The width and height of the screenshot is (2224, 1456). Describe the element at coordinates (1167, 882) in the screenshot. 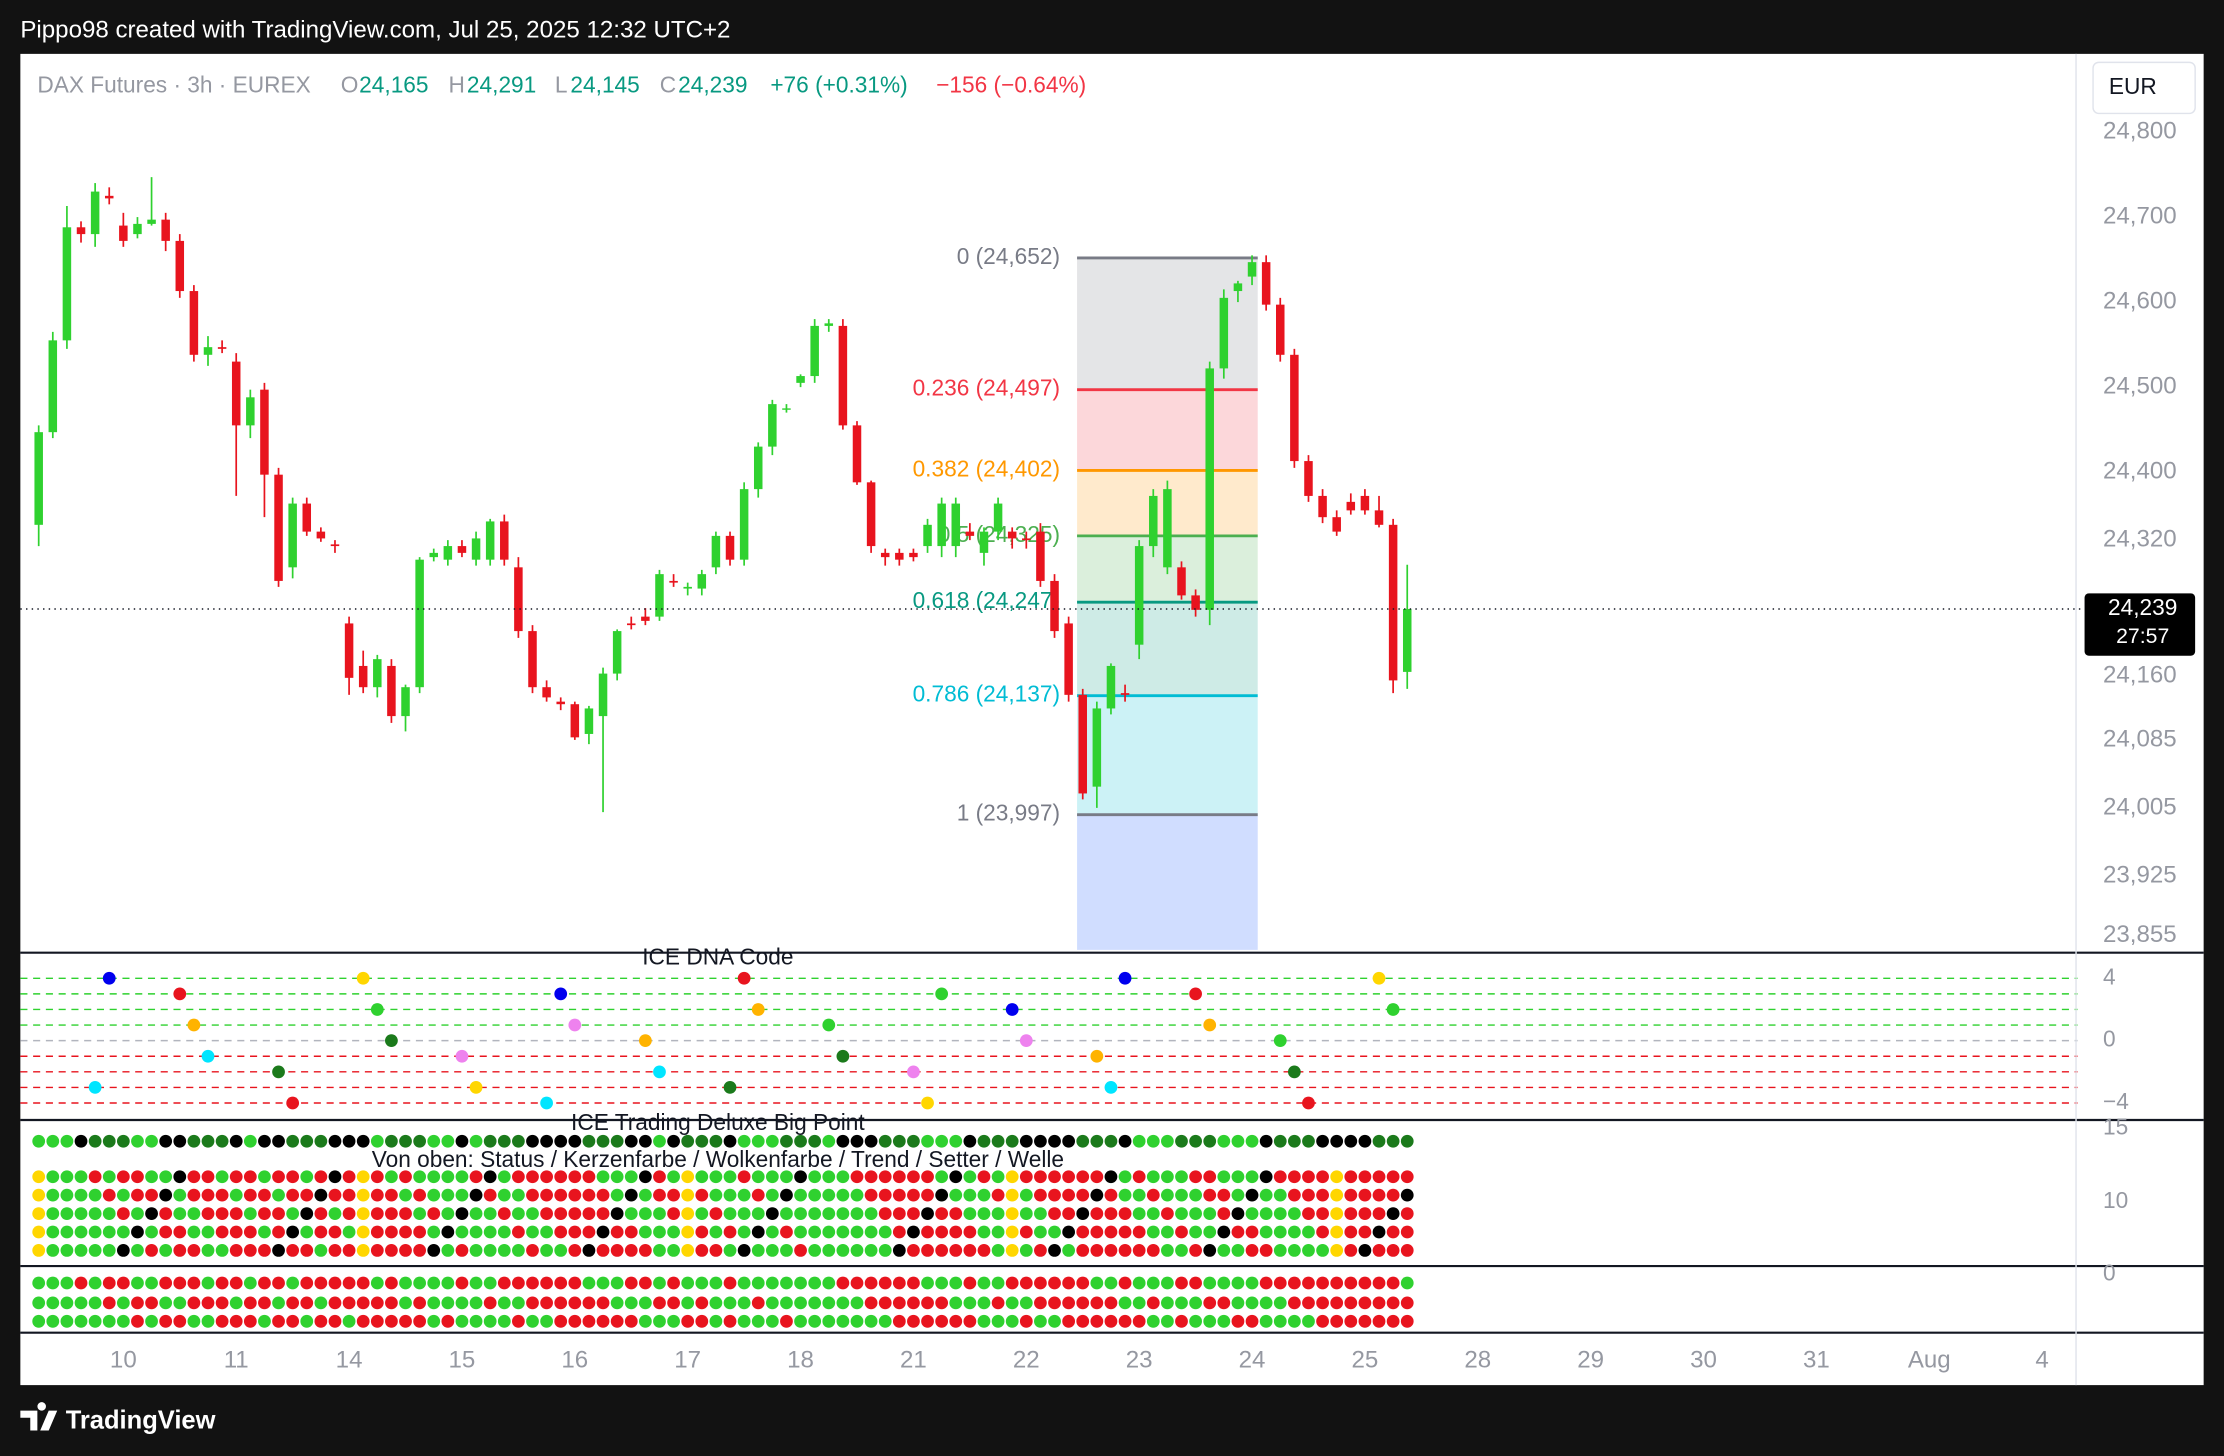

I see `fib-zone` at that location.